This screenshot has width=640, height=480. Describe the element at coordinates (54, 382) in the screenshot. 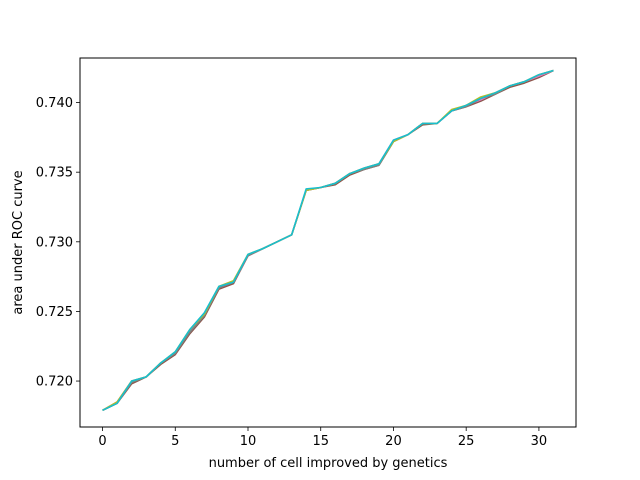

I see `y-tick-label: 0.720` at that location.